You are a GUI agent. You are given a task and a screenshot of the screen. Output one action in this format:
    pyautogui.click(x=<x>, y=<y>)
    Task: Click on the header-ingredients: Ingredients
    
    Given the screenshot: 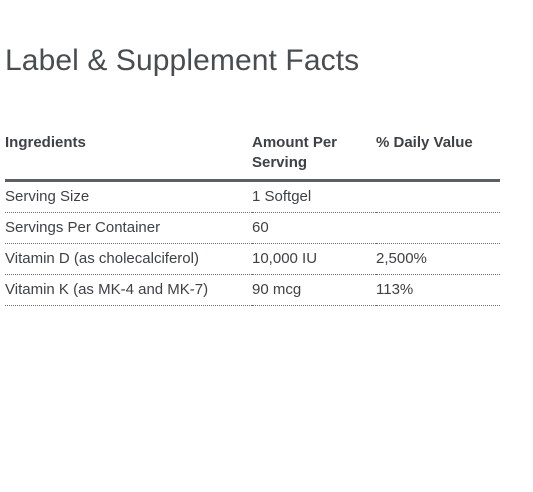 What is the action you would take?
    pyautogui.click(x=128, y=157)
    